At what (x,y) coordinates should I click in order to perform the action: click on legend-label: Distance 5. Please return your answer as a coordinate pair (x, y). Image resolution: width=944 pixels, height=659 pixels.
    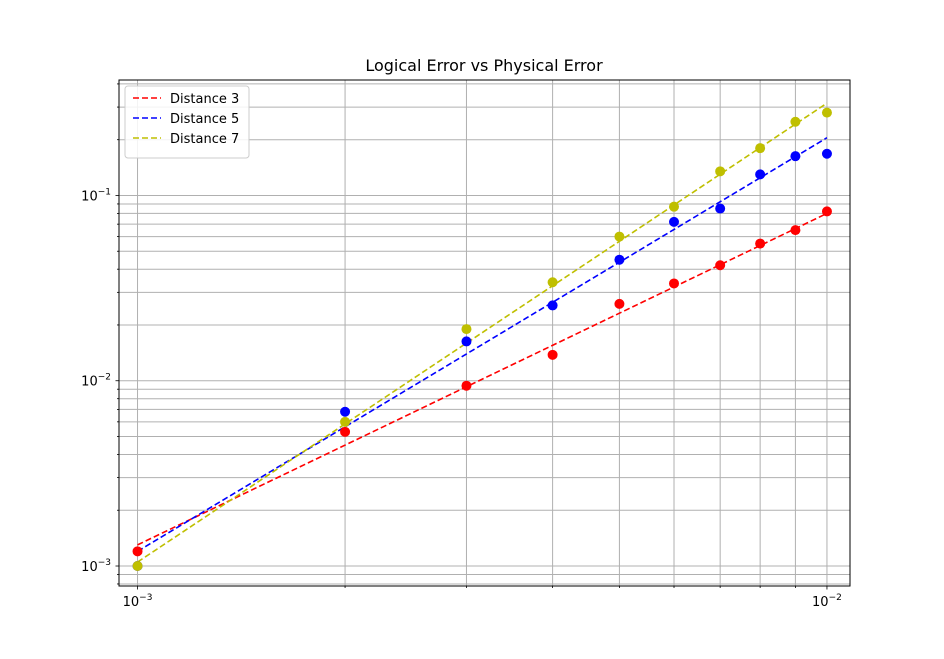
    Looking at the image, I should click on (204, 119).